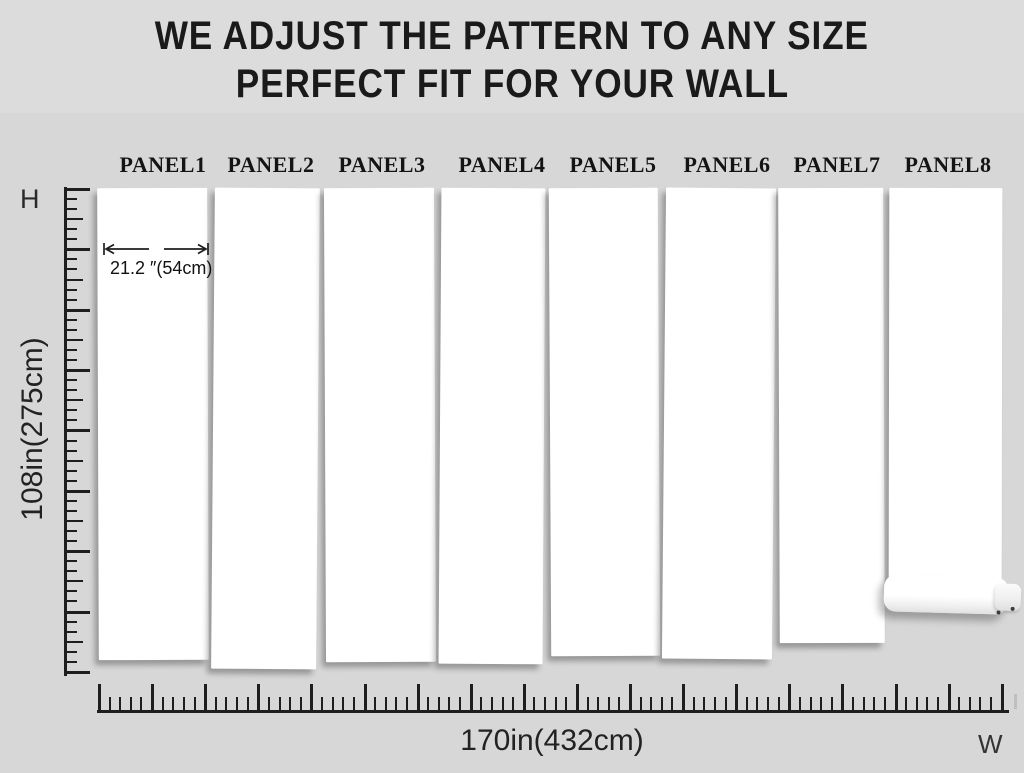  I want to click on width-dimension-label: 170in(432cm), so click(552, 740).